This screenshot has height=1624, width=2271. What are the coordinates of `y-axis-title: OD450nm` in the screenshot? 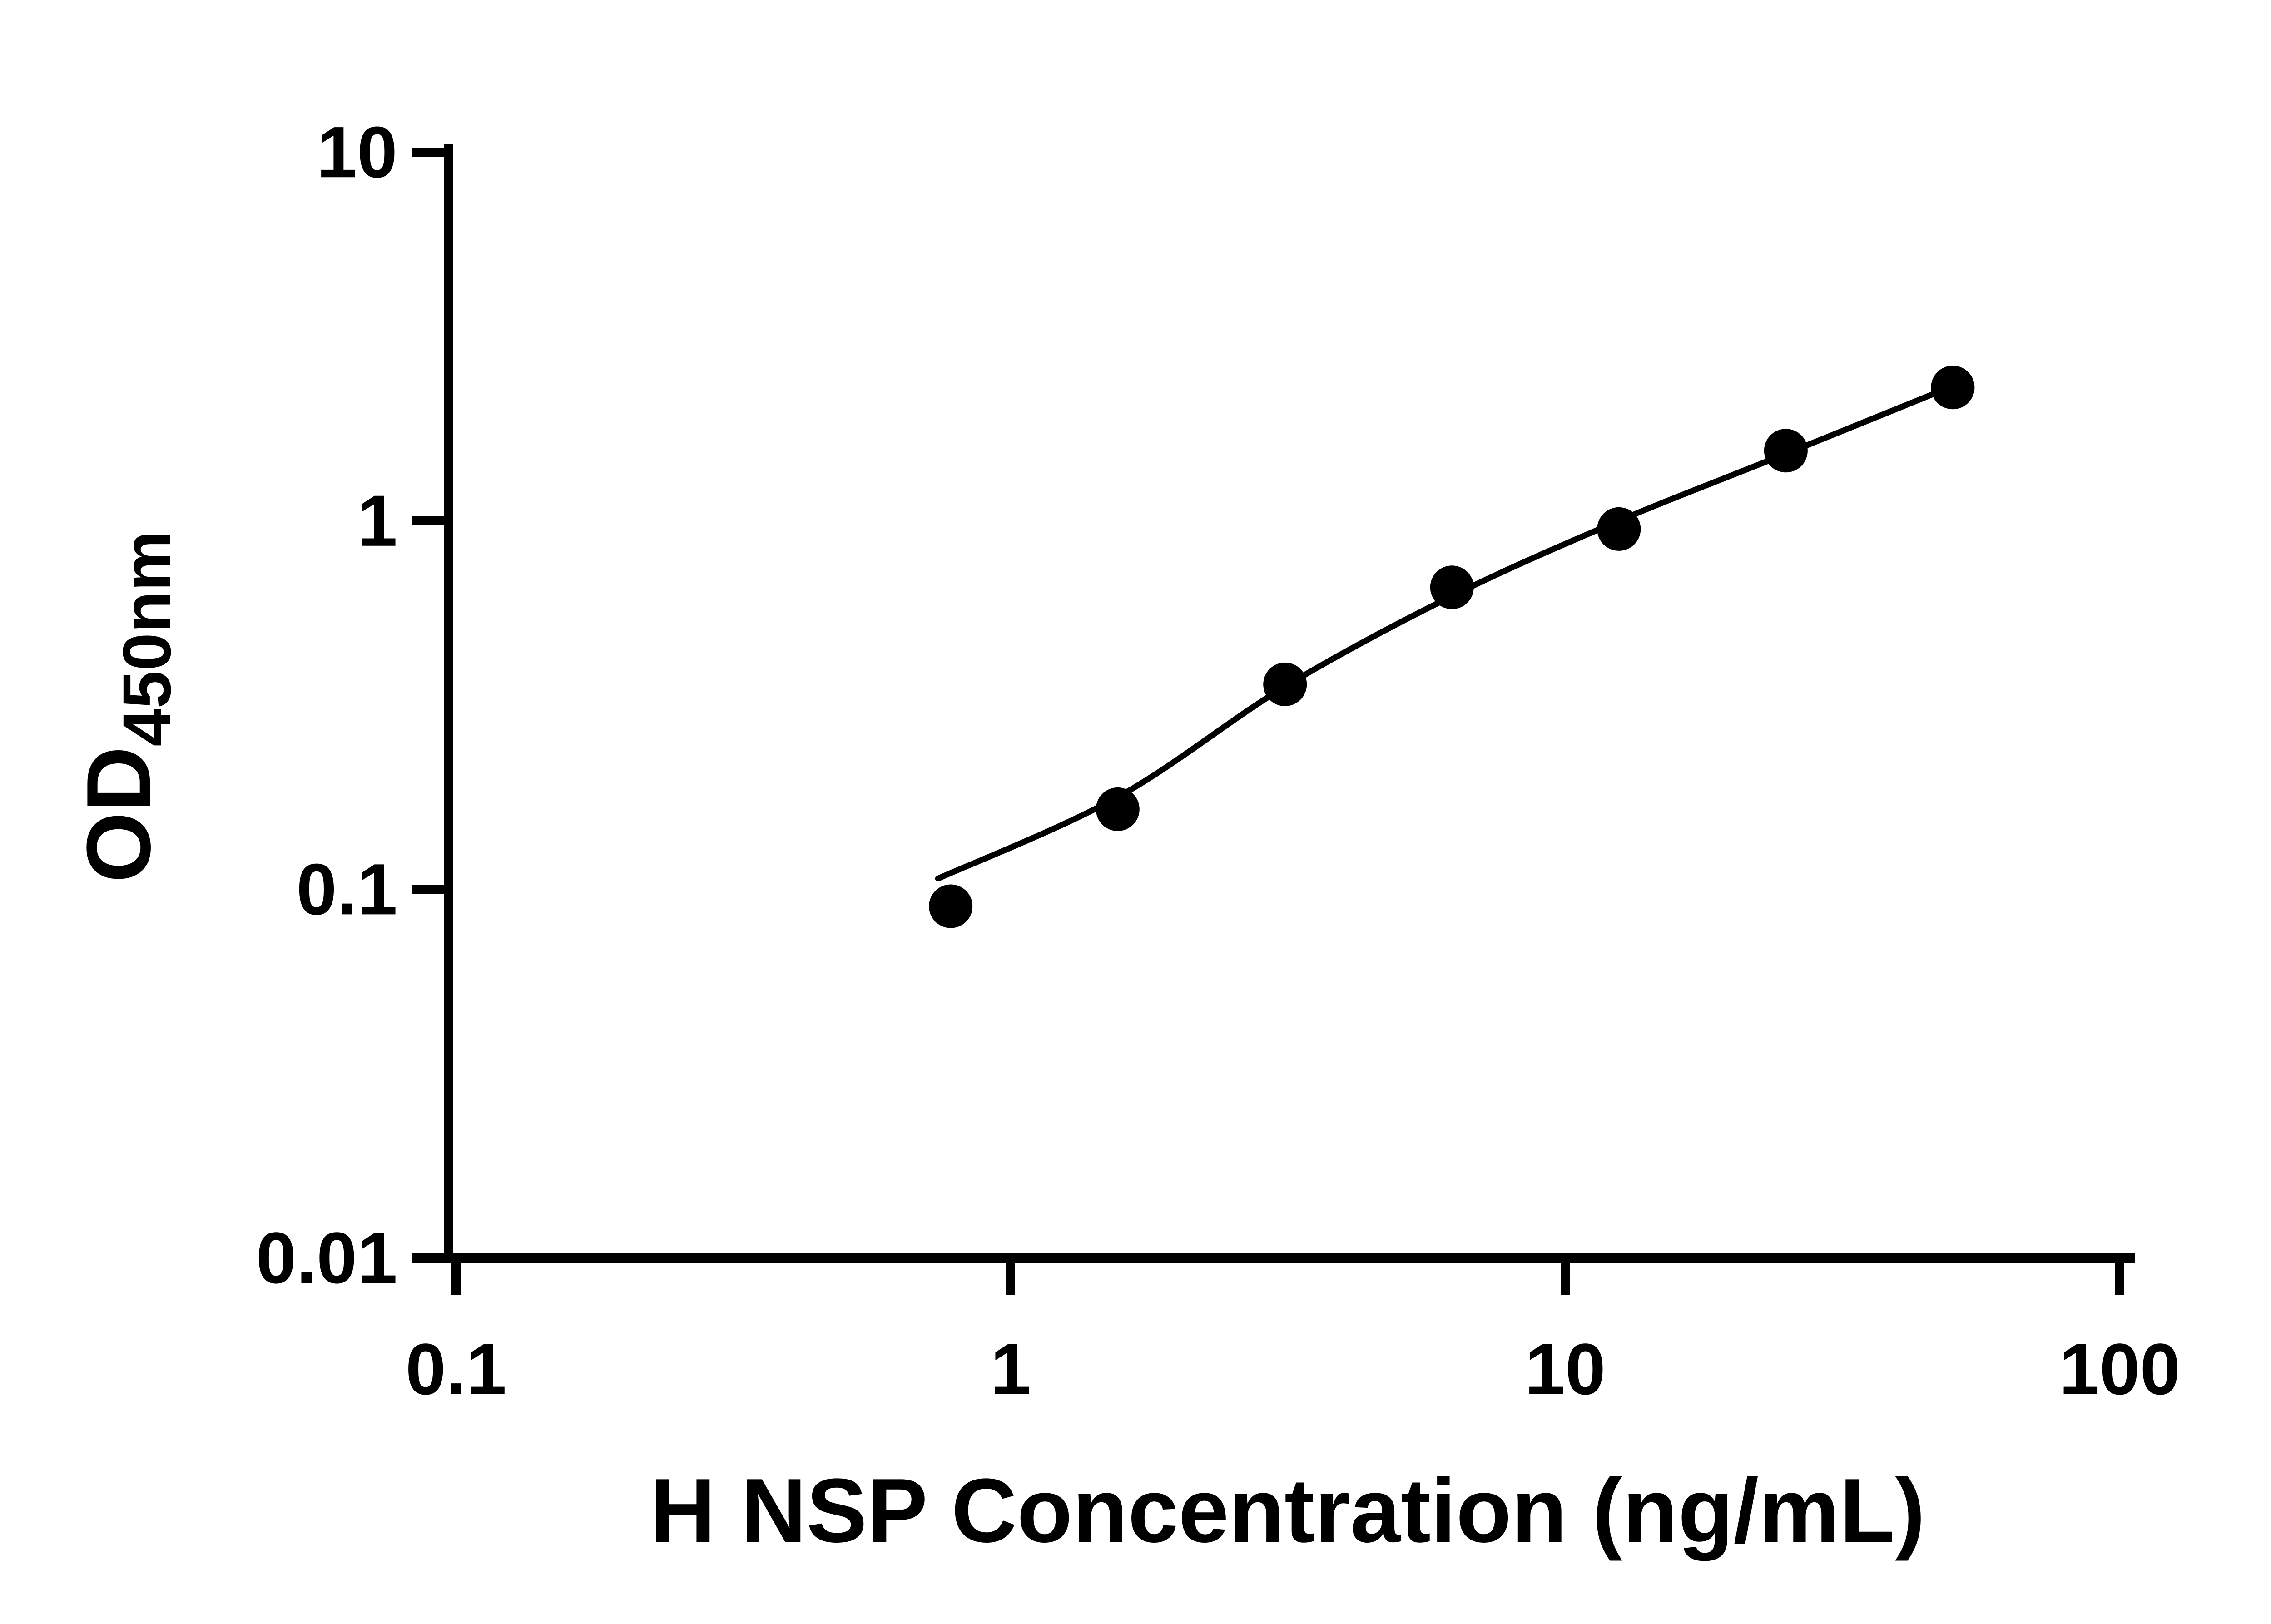 It's located at (126, 706).